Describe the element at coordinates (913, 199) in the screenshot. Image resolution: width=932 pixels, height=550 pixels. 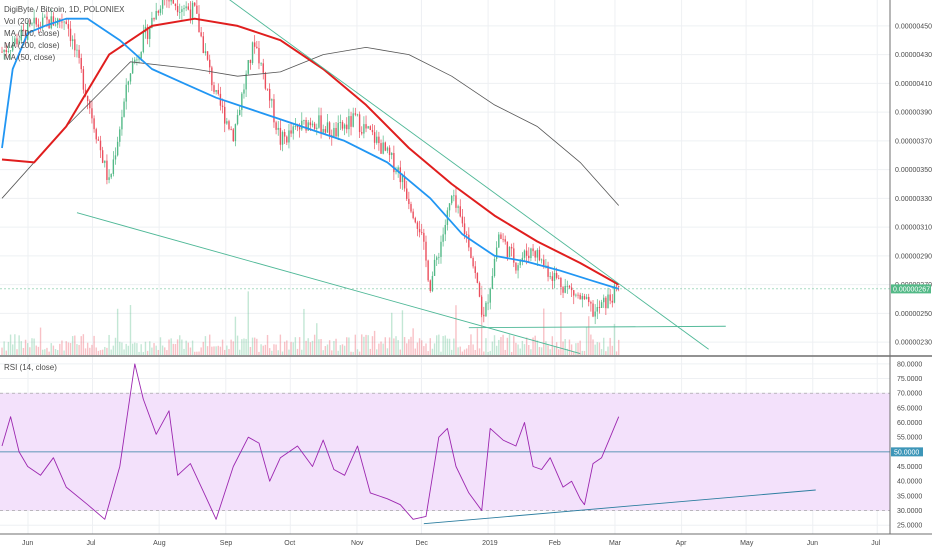
I see `price-tick-label: 0.00000330` at that location.